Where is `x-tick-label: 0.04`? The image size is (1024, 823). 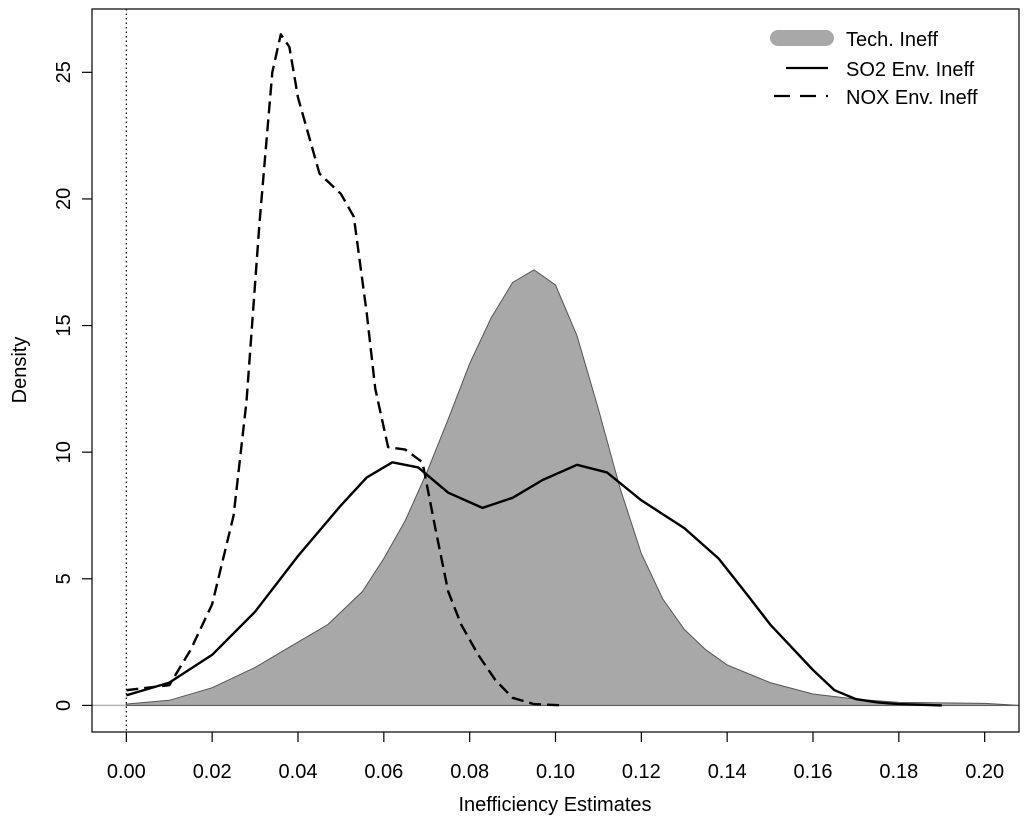
x-tick-label: 0.04 is located at coordinates (298, 772).